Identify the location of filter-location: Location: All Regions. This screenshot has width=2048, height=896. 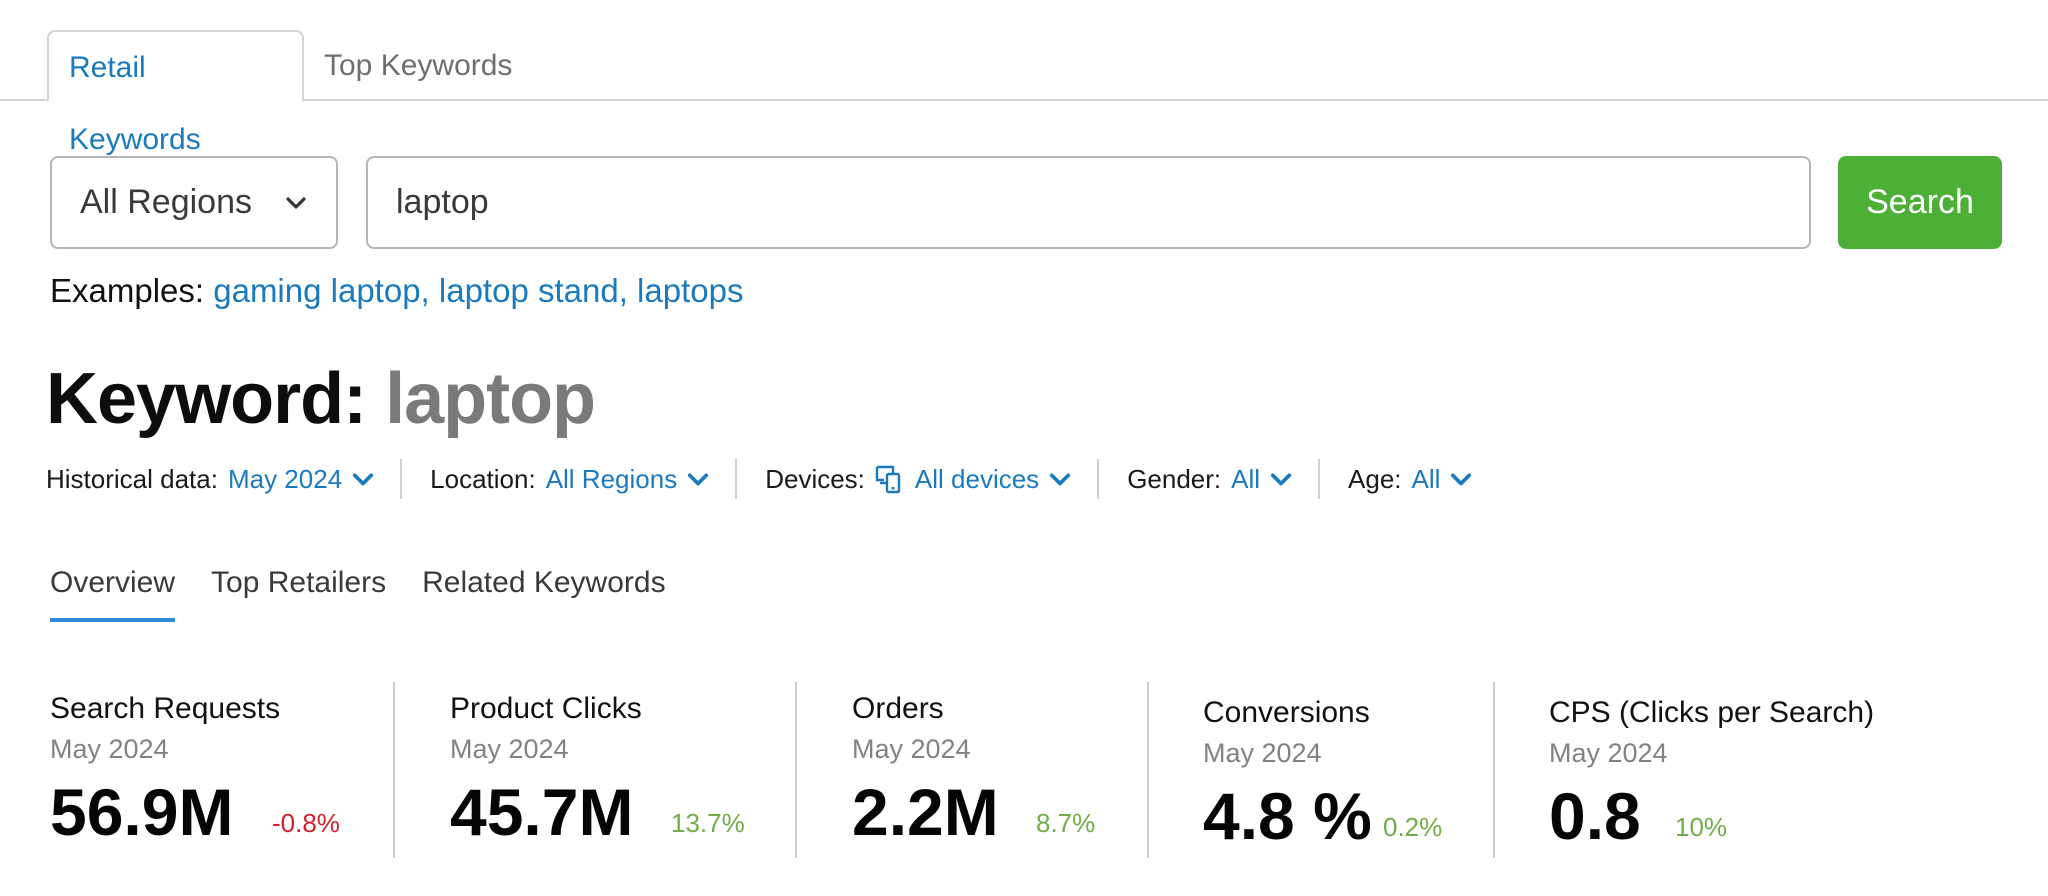
(584, 479).